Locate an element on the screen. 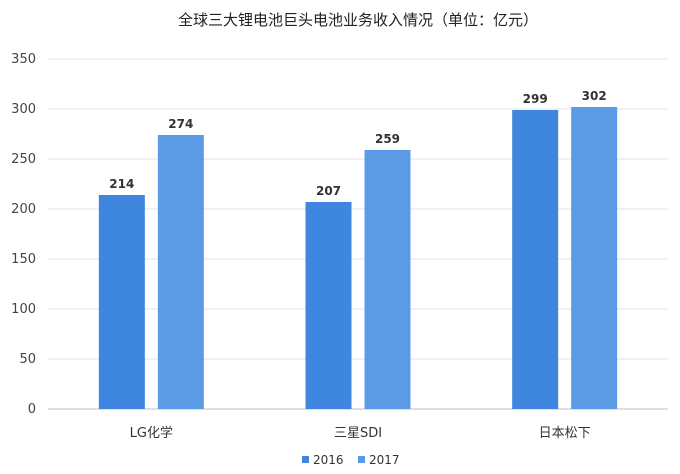 Image resolution: width=680 pixels, height=474 pixels. data-label: 302 is located at coordinates (594, 96).